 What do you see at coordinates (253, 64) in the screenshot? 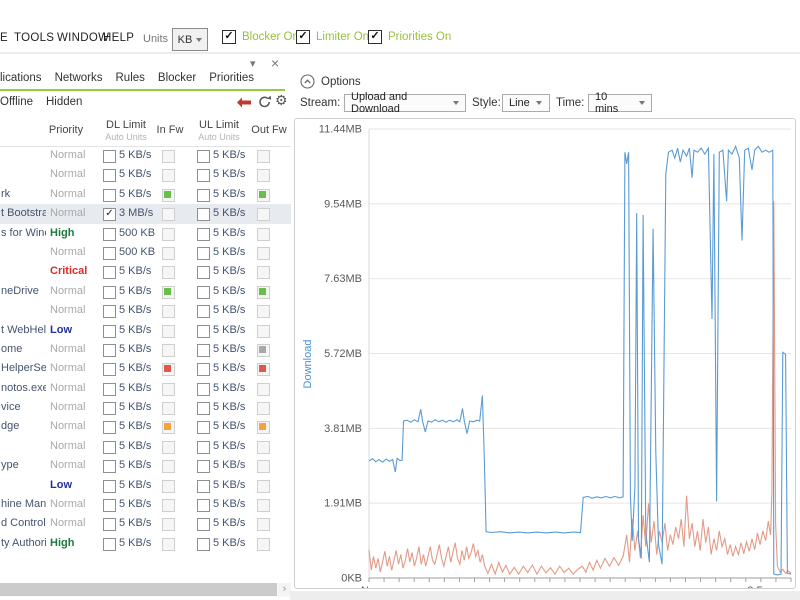
I see `panel-minimize-icon: ▾` at bounding box center [253, 64].